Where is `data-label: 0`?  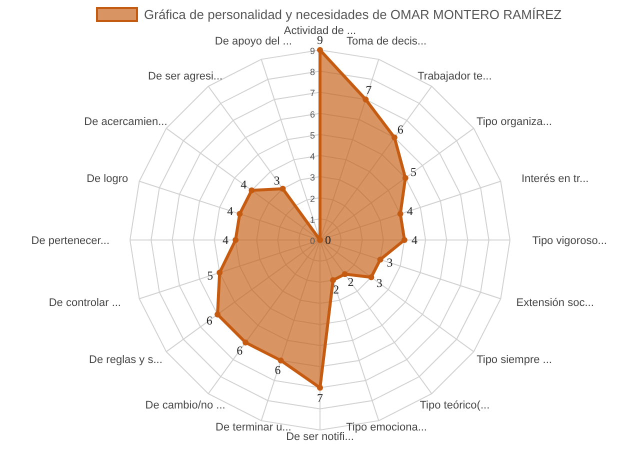 data-label: 0 is located at coordinates (328, 240).